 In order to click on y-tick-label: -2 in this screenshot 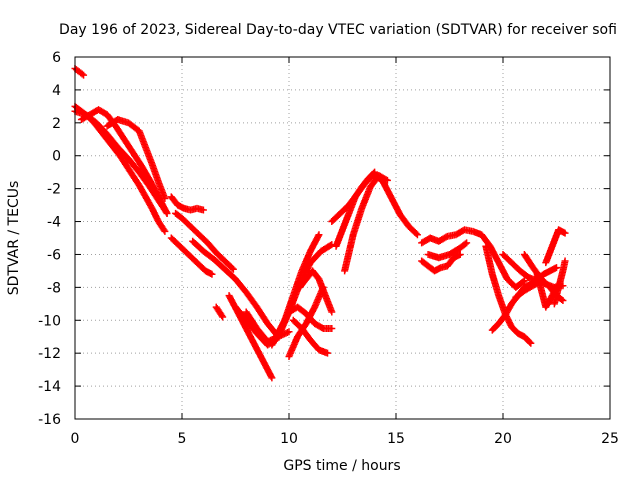, I will do `click(54, 190)`.